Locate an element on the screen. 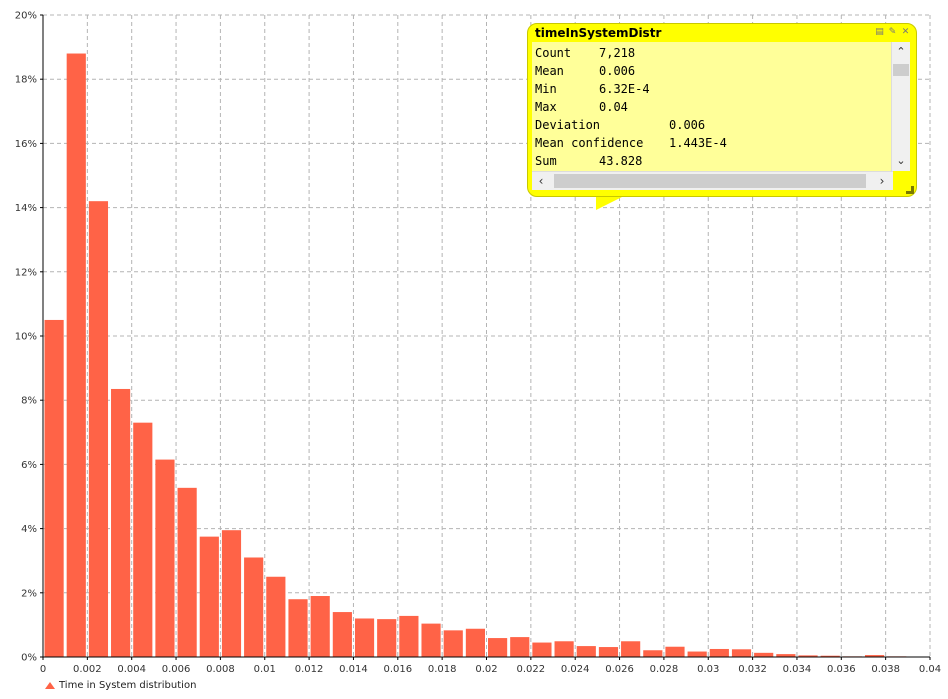 The width and height of the screenshot is (948, 699). x-tick-label-13: 0.026 is located at coordinates (619, 669).